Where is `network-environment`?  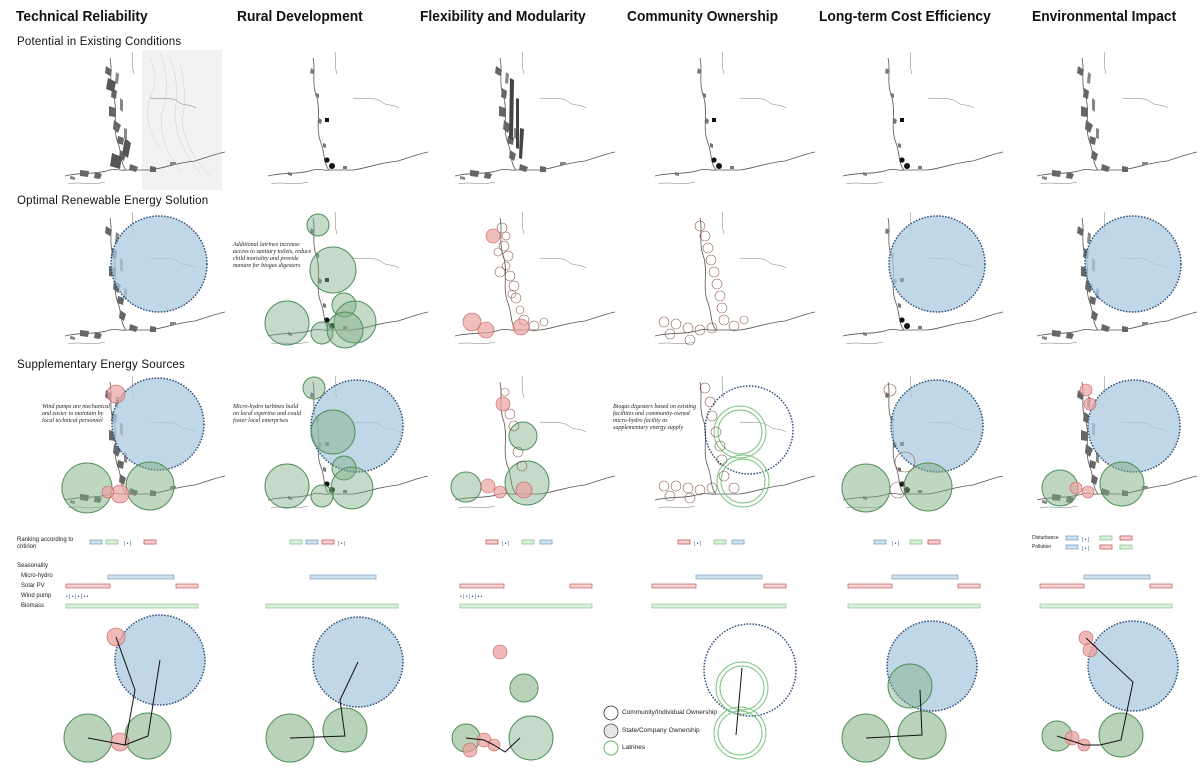 network-environment is located at coordinates (1110, 689).